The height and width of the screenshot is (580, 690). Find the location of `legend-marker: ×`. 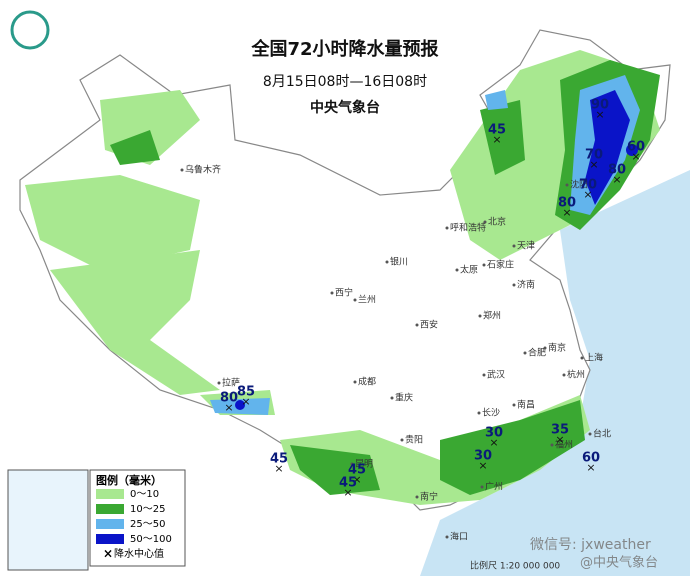

legend-marker: × is located at coordinates (108, 554).